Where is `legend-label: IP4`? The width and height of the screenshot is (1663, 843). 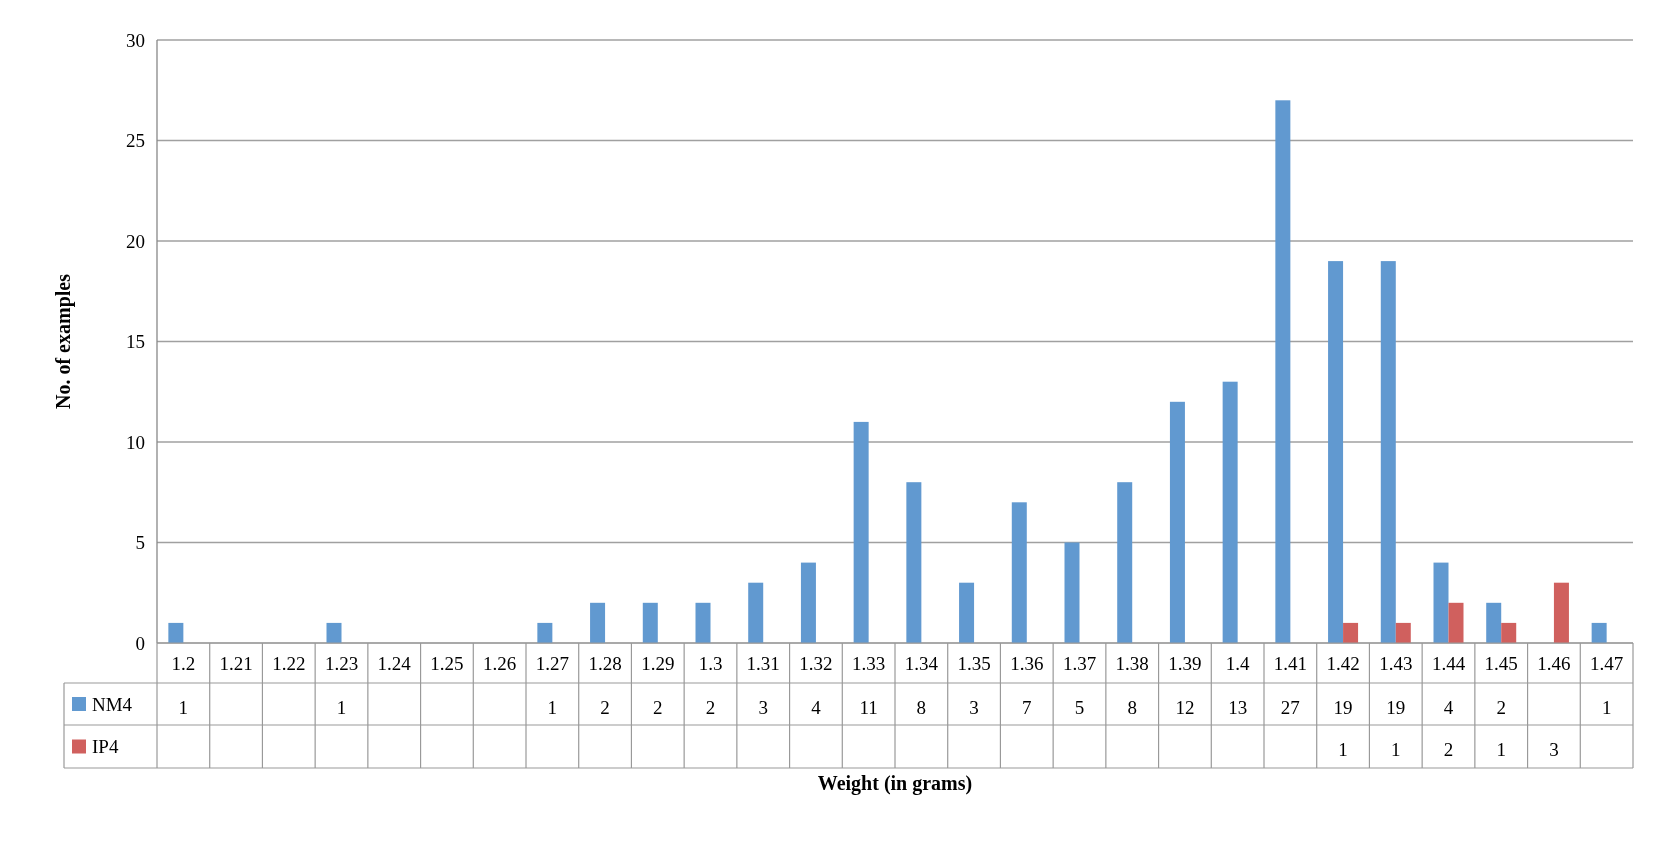 legend-label: IP4 is located at coordinates (105, 746).